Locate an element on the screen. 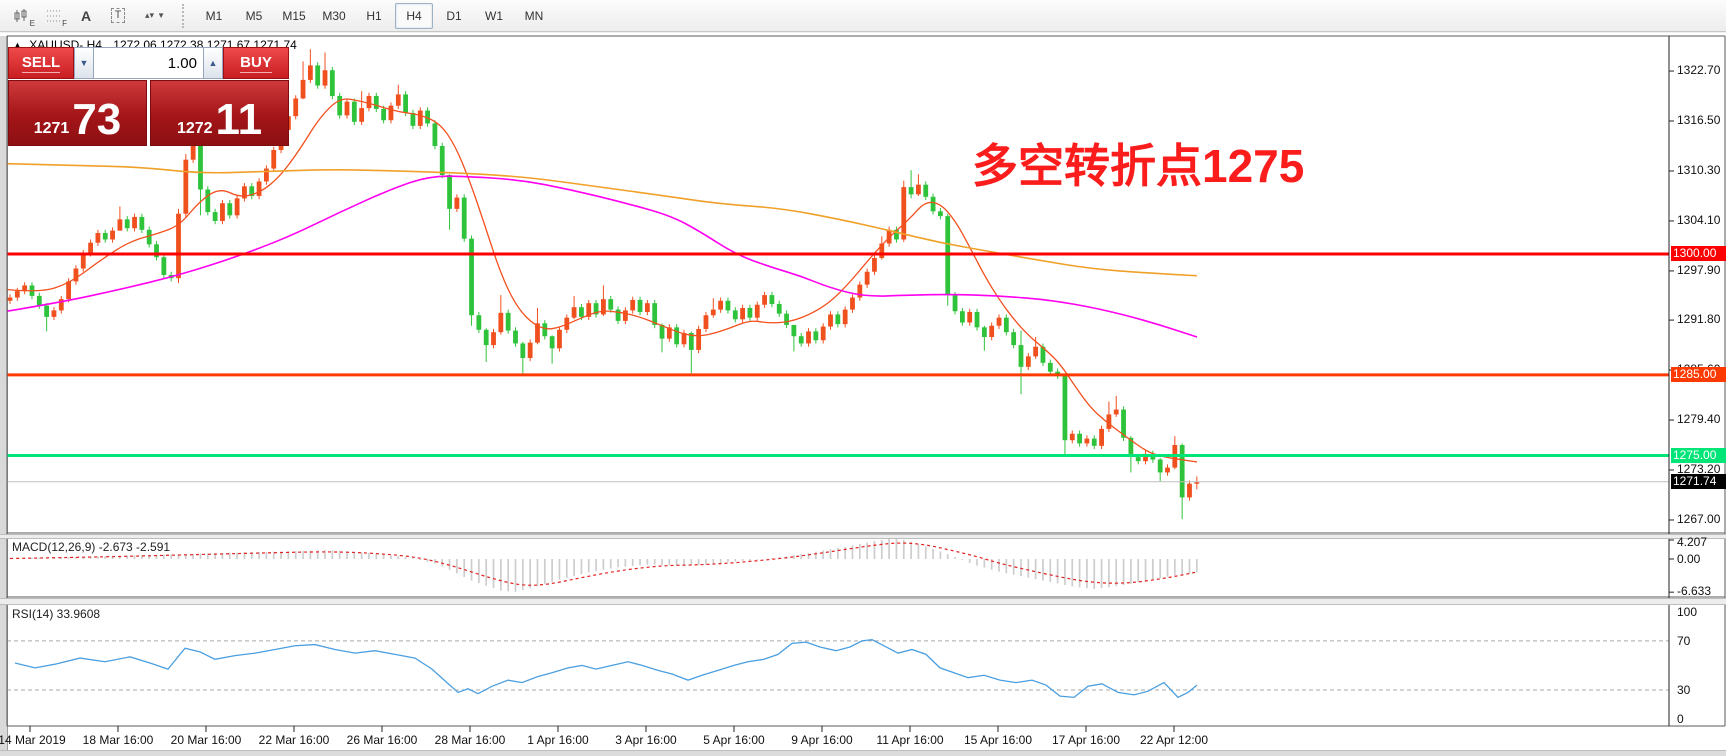 The width and height of the screenshot is (1726, 756). volume-decrease-button: ▼ is located at coordinates (84, 63).